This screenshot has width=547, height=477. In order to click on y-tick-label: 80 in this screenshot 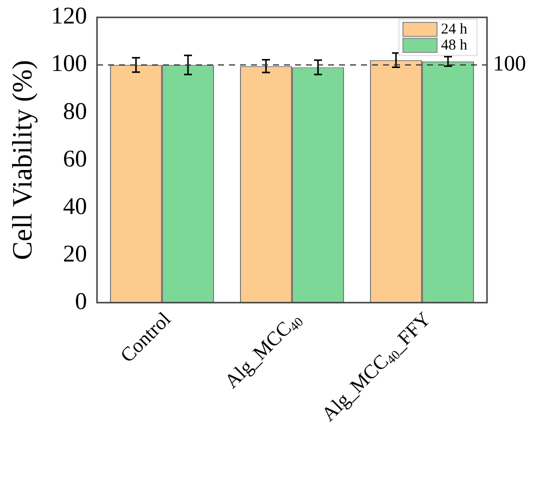, I will do `click(75, 111)`.